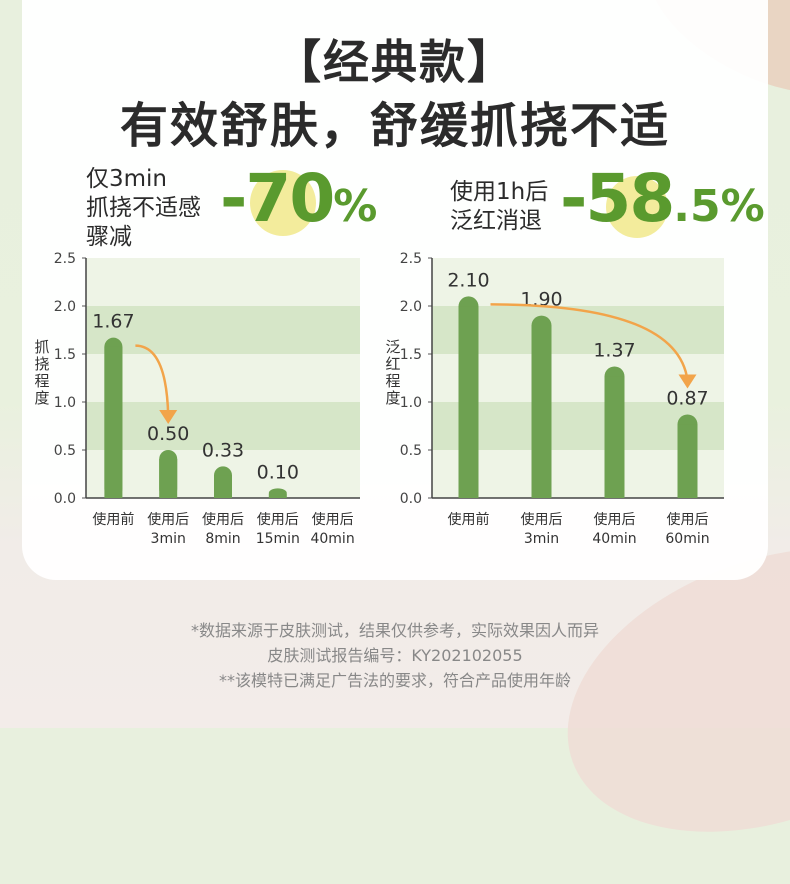  Describe the element at coordinates (168, 434) in the screenshot. I see `bar-value-label: 0.50` at that location.